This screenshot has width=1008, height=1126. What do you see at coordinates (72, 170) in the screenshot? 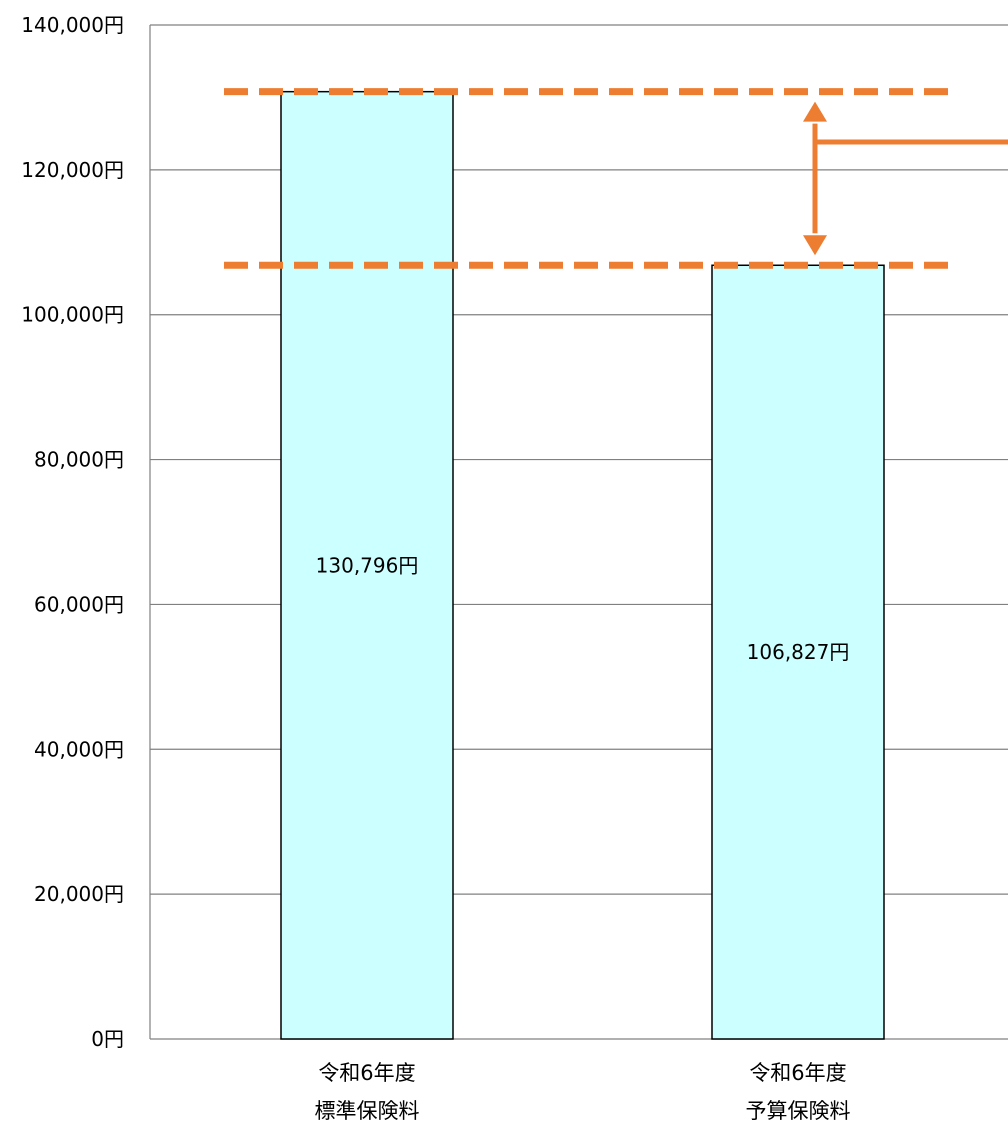
I see `y-tick-label: 120,000円` at bounding box center [72, 170].